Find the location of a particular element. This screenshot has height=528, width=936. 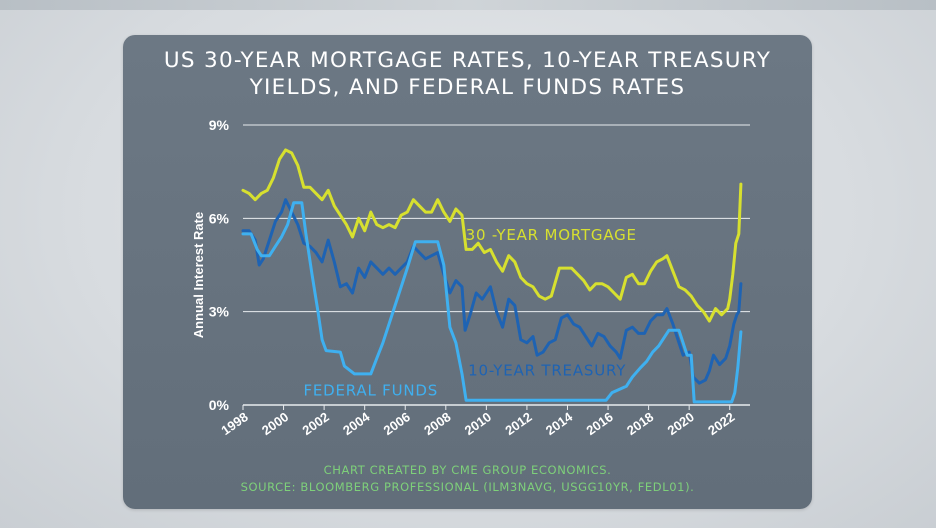

series-label-2: FEDERAL FUNDS is located at coordinates (370, 391).